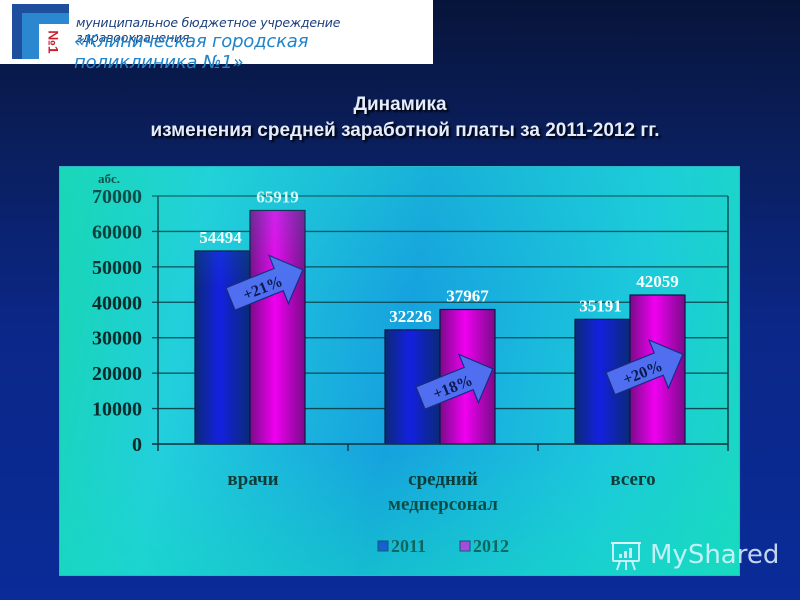 Image resolution: width=800 pixels, height=600 pixels. What do you see at coordinates (191, 52) in the screenshot?
I see `org-name: «Клиническая городская поликлиника №1»` at bounding box center [191, 52].